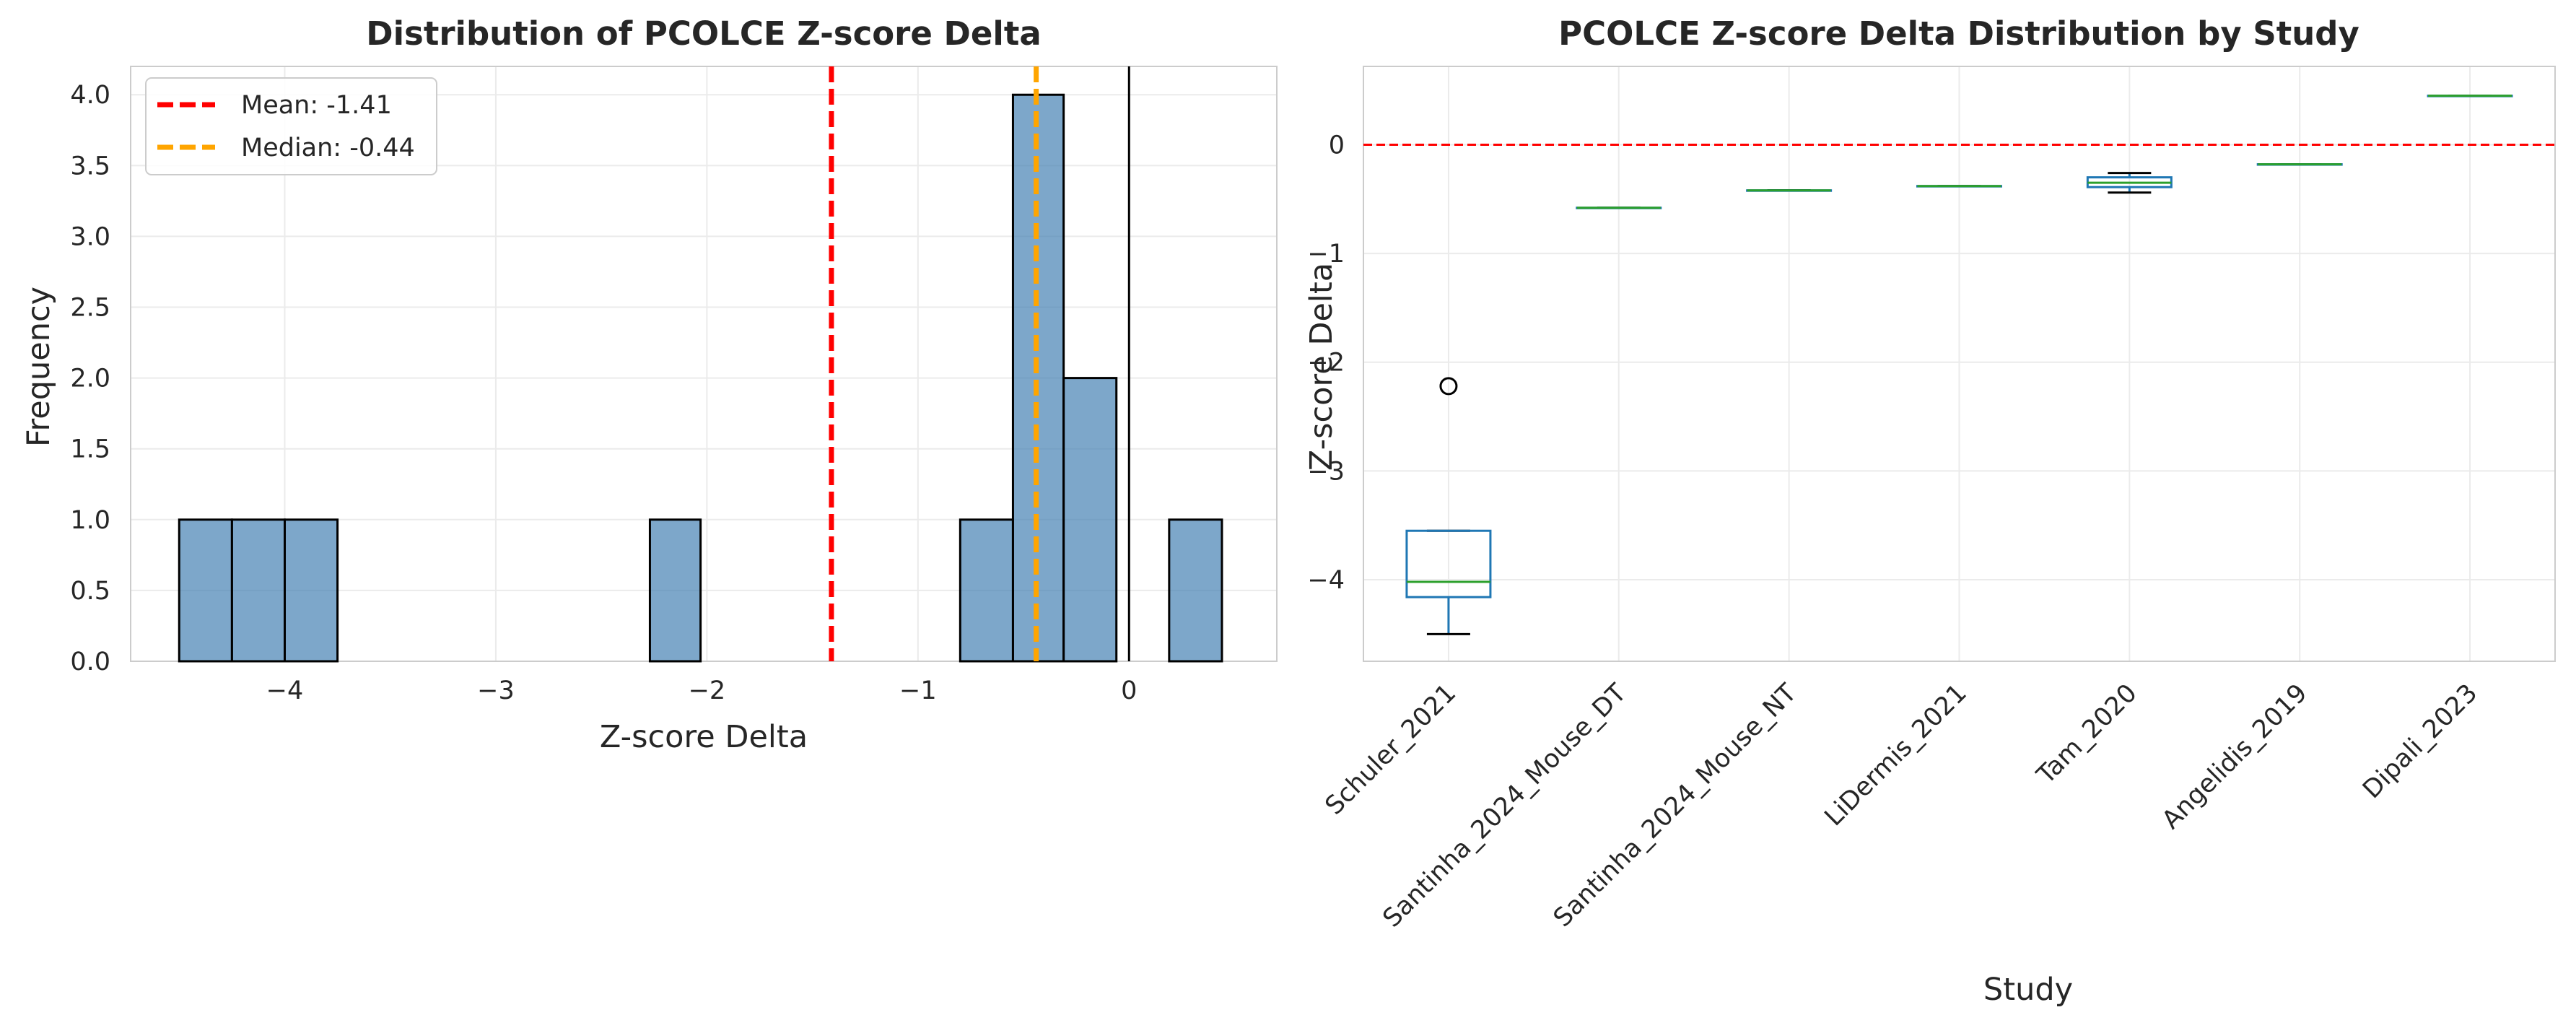  Describe the element at coordinates (285, 690) in the screenshot. I see `x-tick-label: −4` at that location.